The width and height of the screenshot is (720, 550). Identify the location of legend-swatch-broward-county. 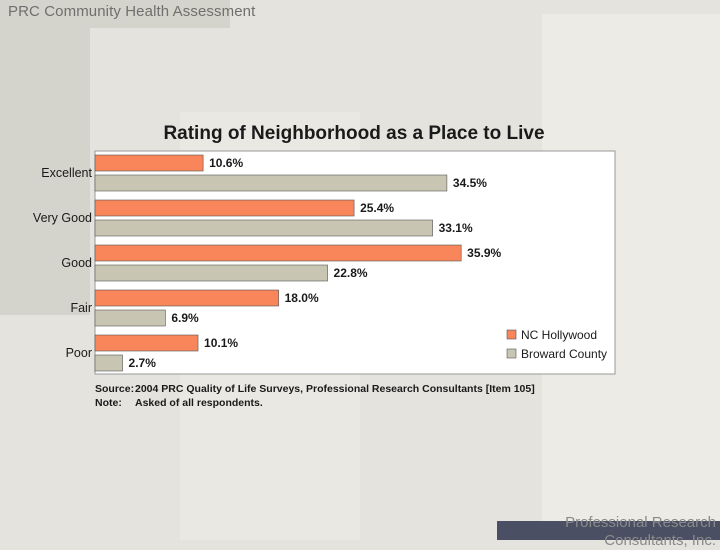
(511, 353).